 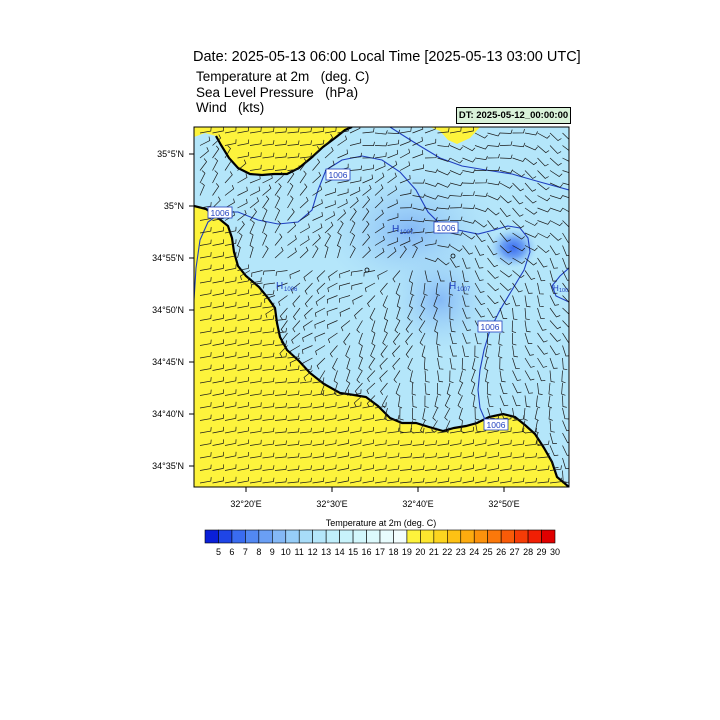 What do you see at coordinates (338, 175) in the screenshot?
I see `isobar-label: 1006` at bounding box center [338, 175].